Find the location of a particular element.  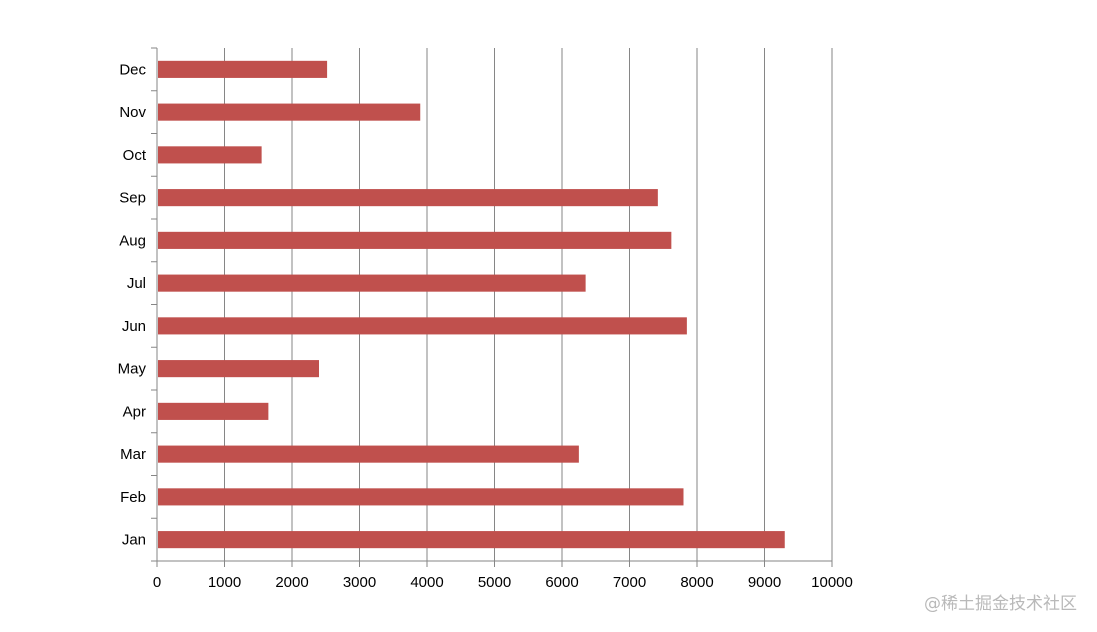

x-tick-label: 1000 is located at coordinates (224, 582).